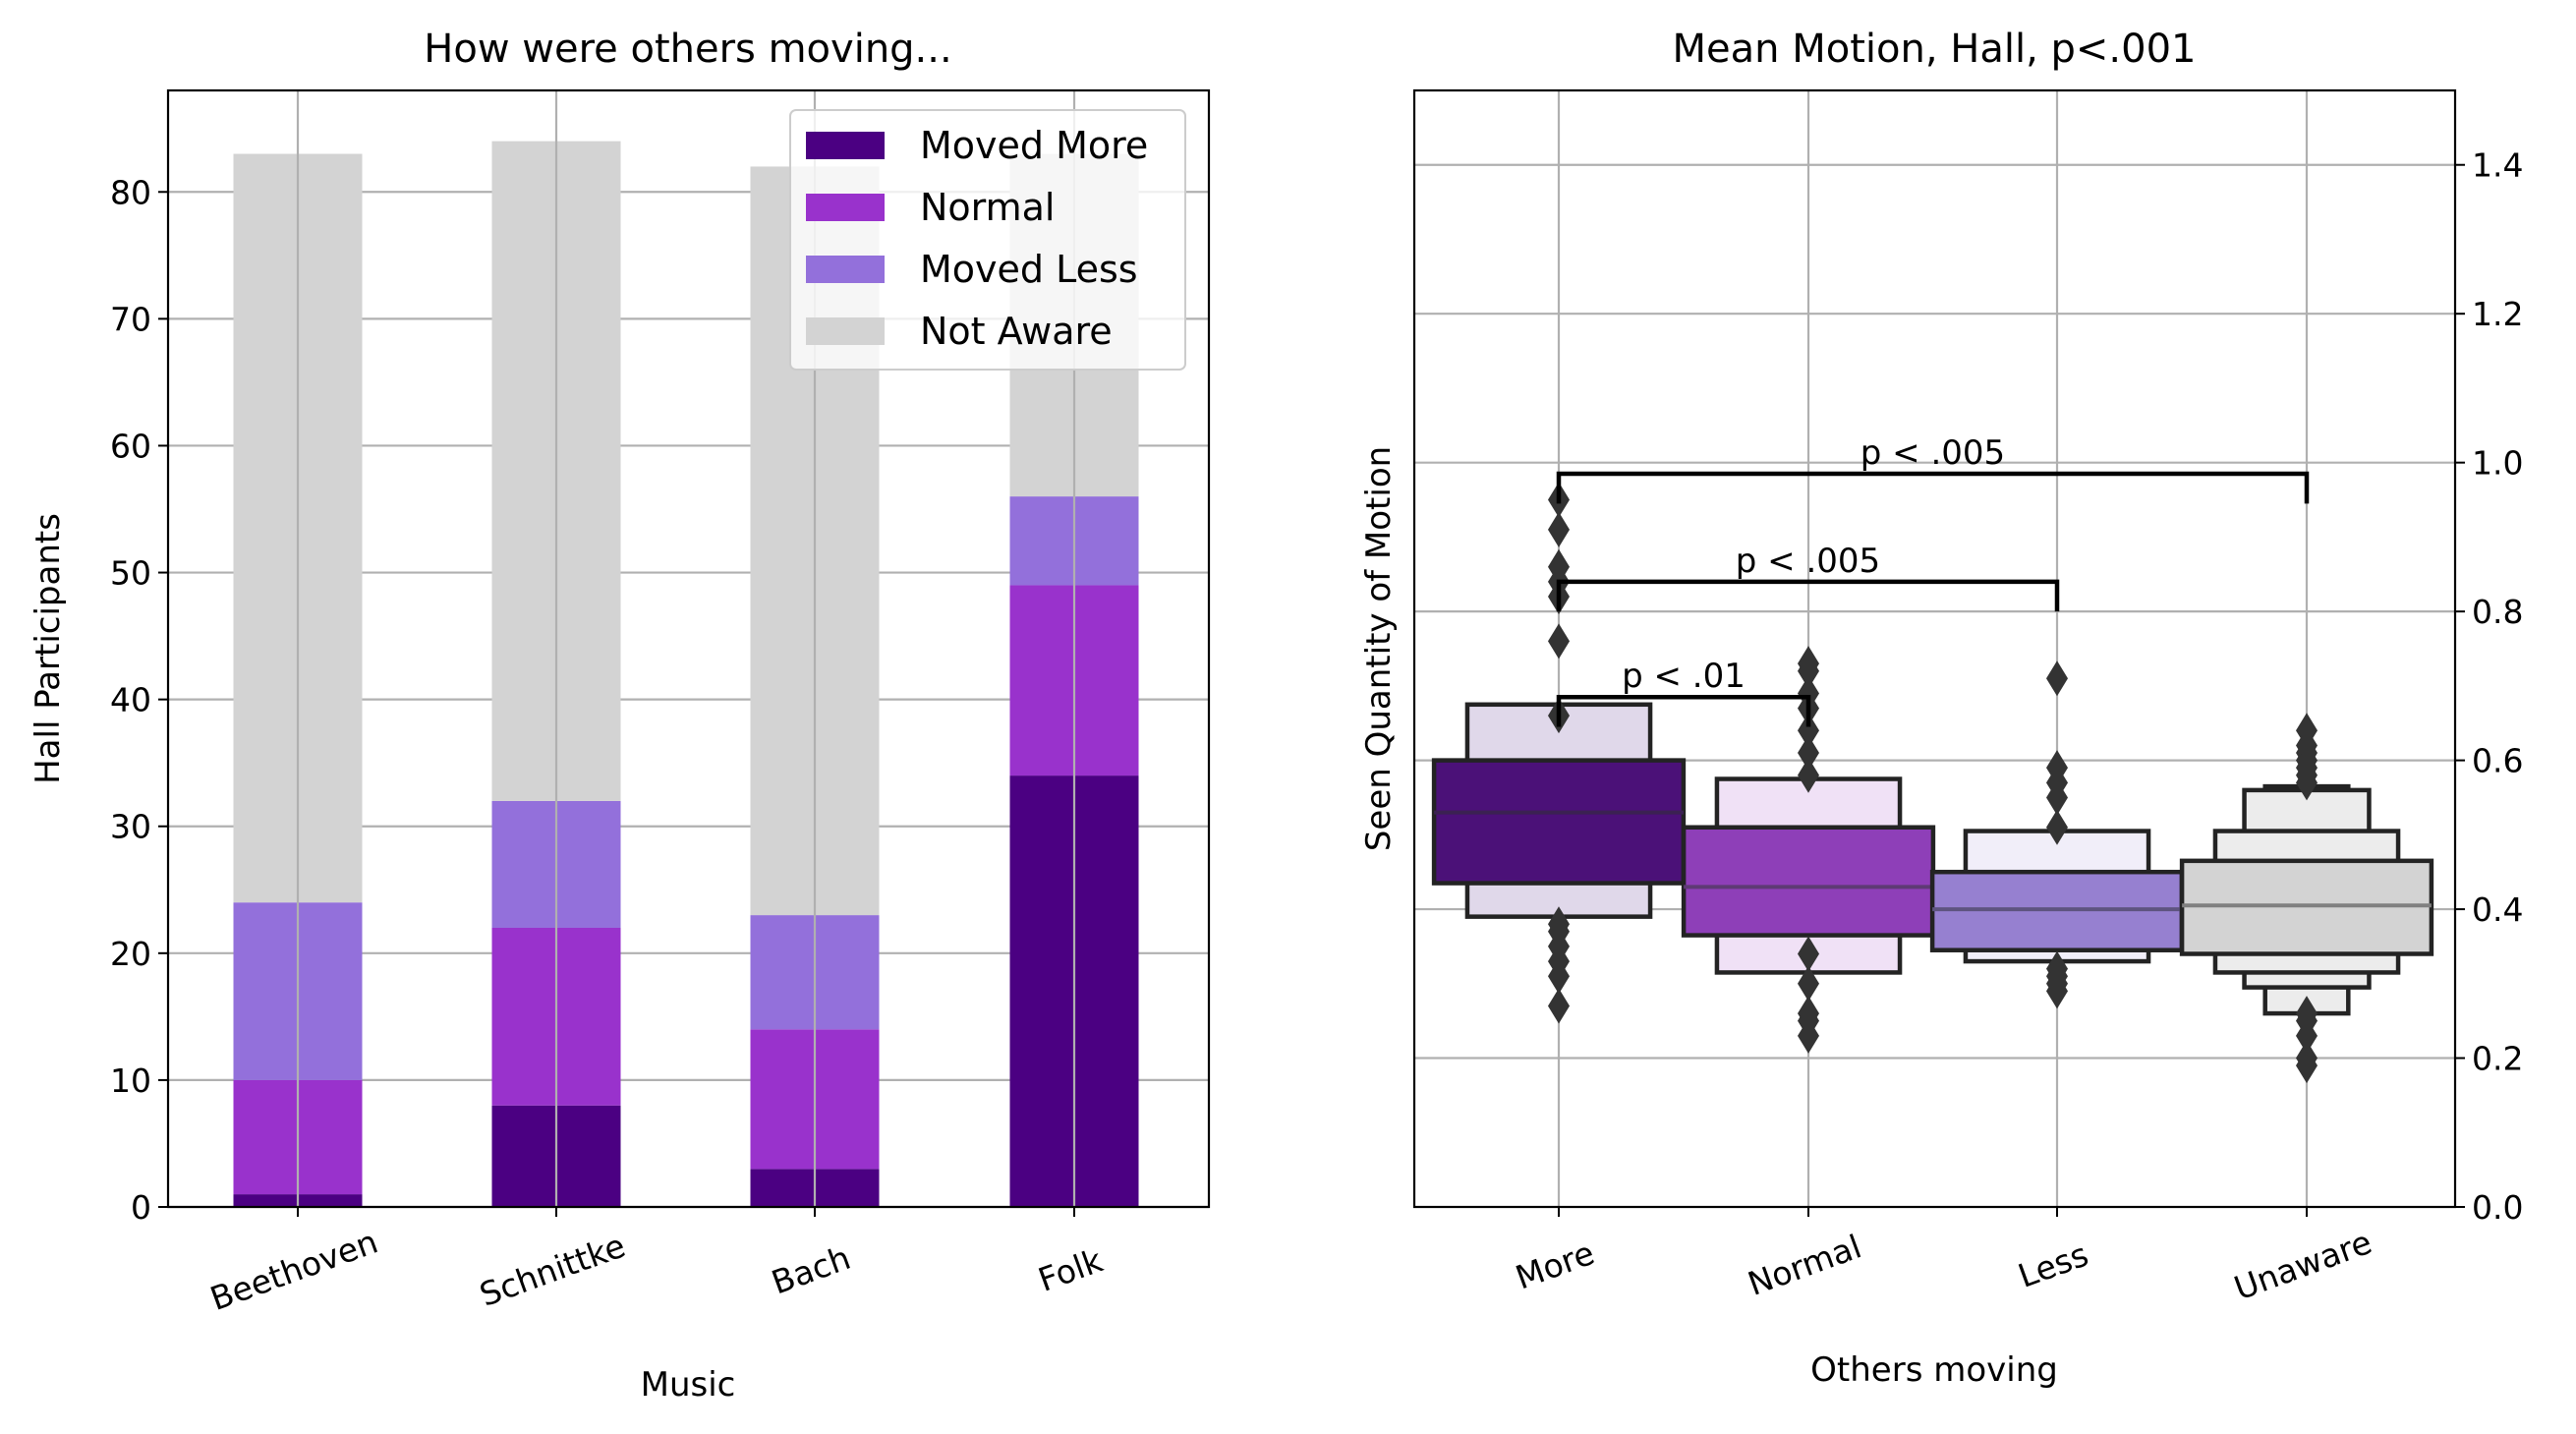 Image resolution: width=2576 pixels, height=1434 pixels. Describe the element at coordinates (130, 573) in the screenshot. I see `y-tick-label: 50` at that location.